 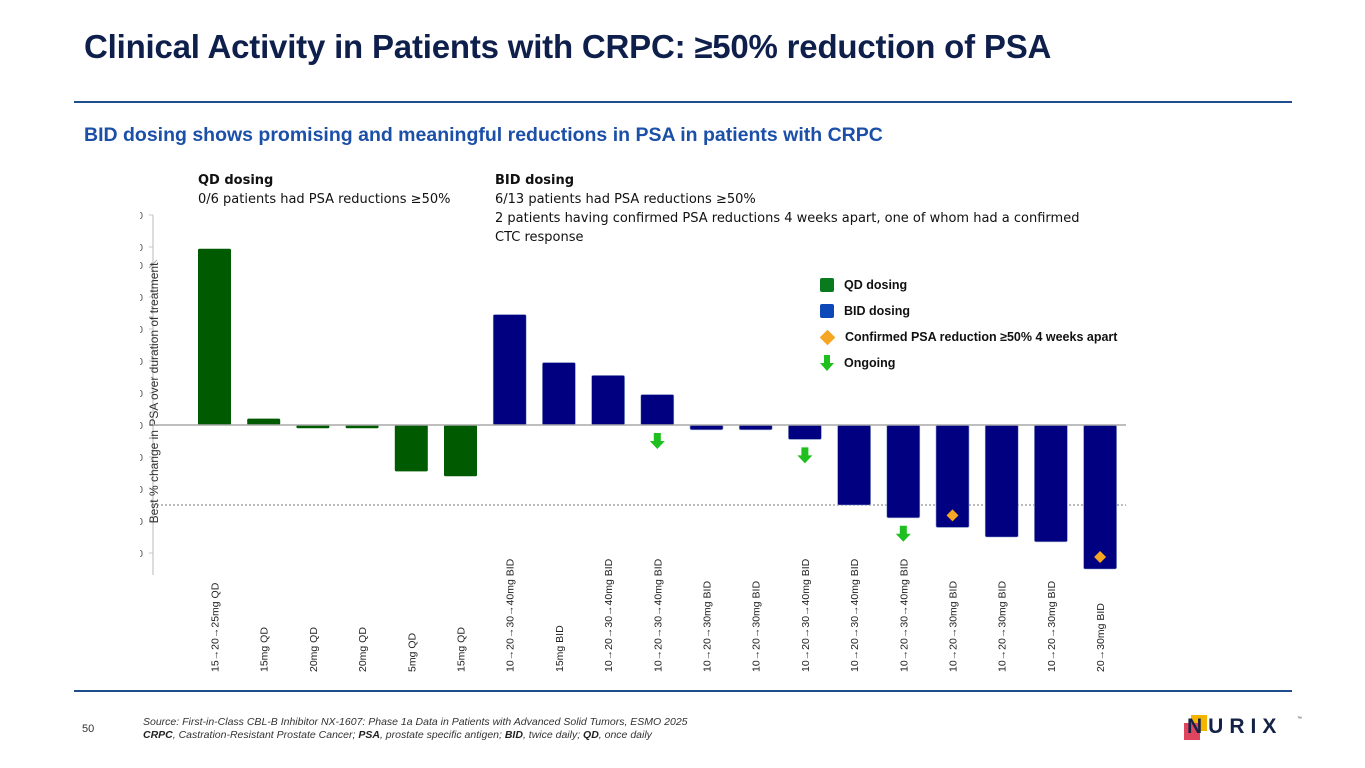 I want to click on footer-divider, so click(x=683, y=691).